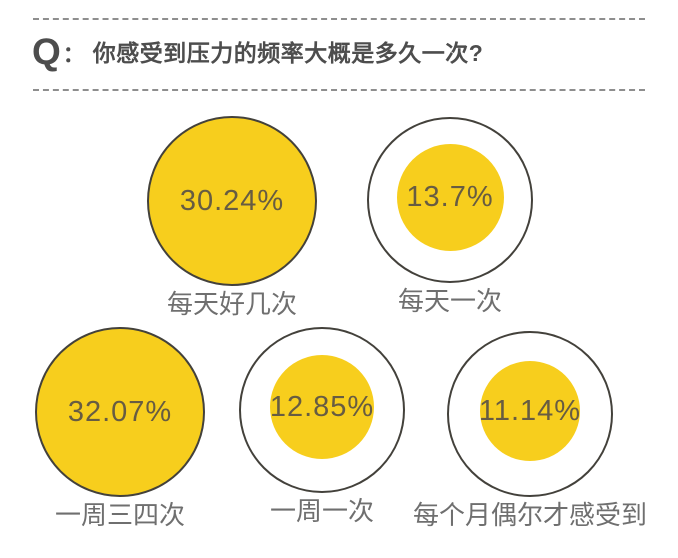 The height and width of the screenshot is (558, 678). I want to click on bubble-inner-circle: 12.85%, so click(322, 407).